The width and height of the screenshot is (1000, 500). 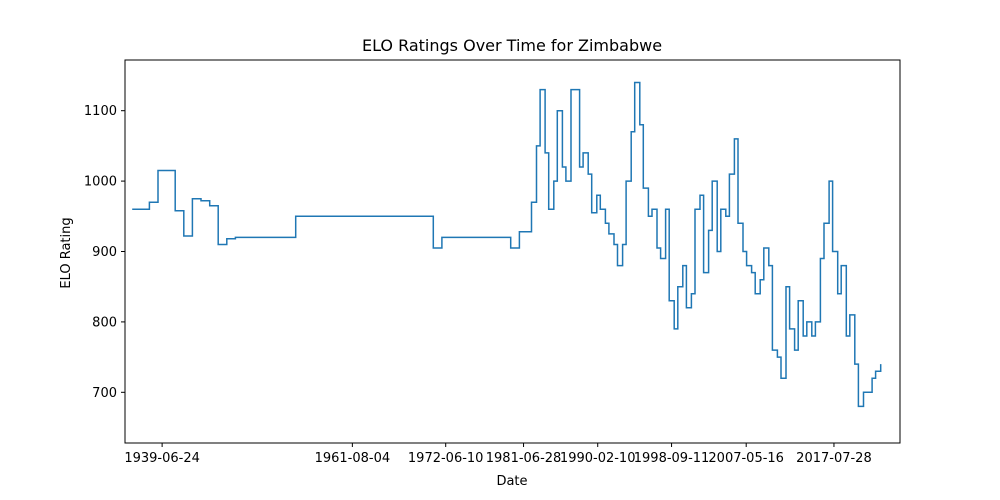 What do you see at coordinates (746, 458) in the screenshot?
I see `x-tick-label: 2007-05-16` at bounding box center [746, 458].